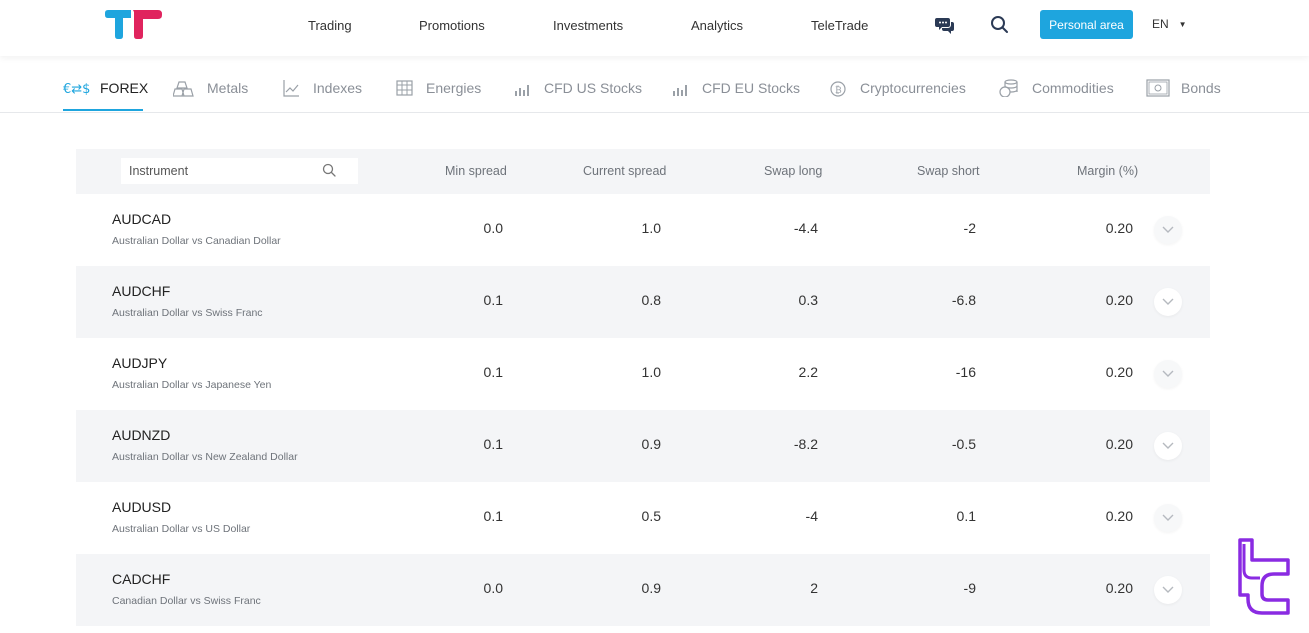 The image size is (1309, 633). I want to click on tab-cryptocurrencies: ₿ Cryptocurrencies, so click(897, 88).